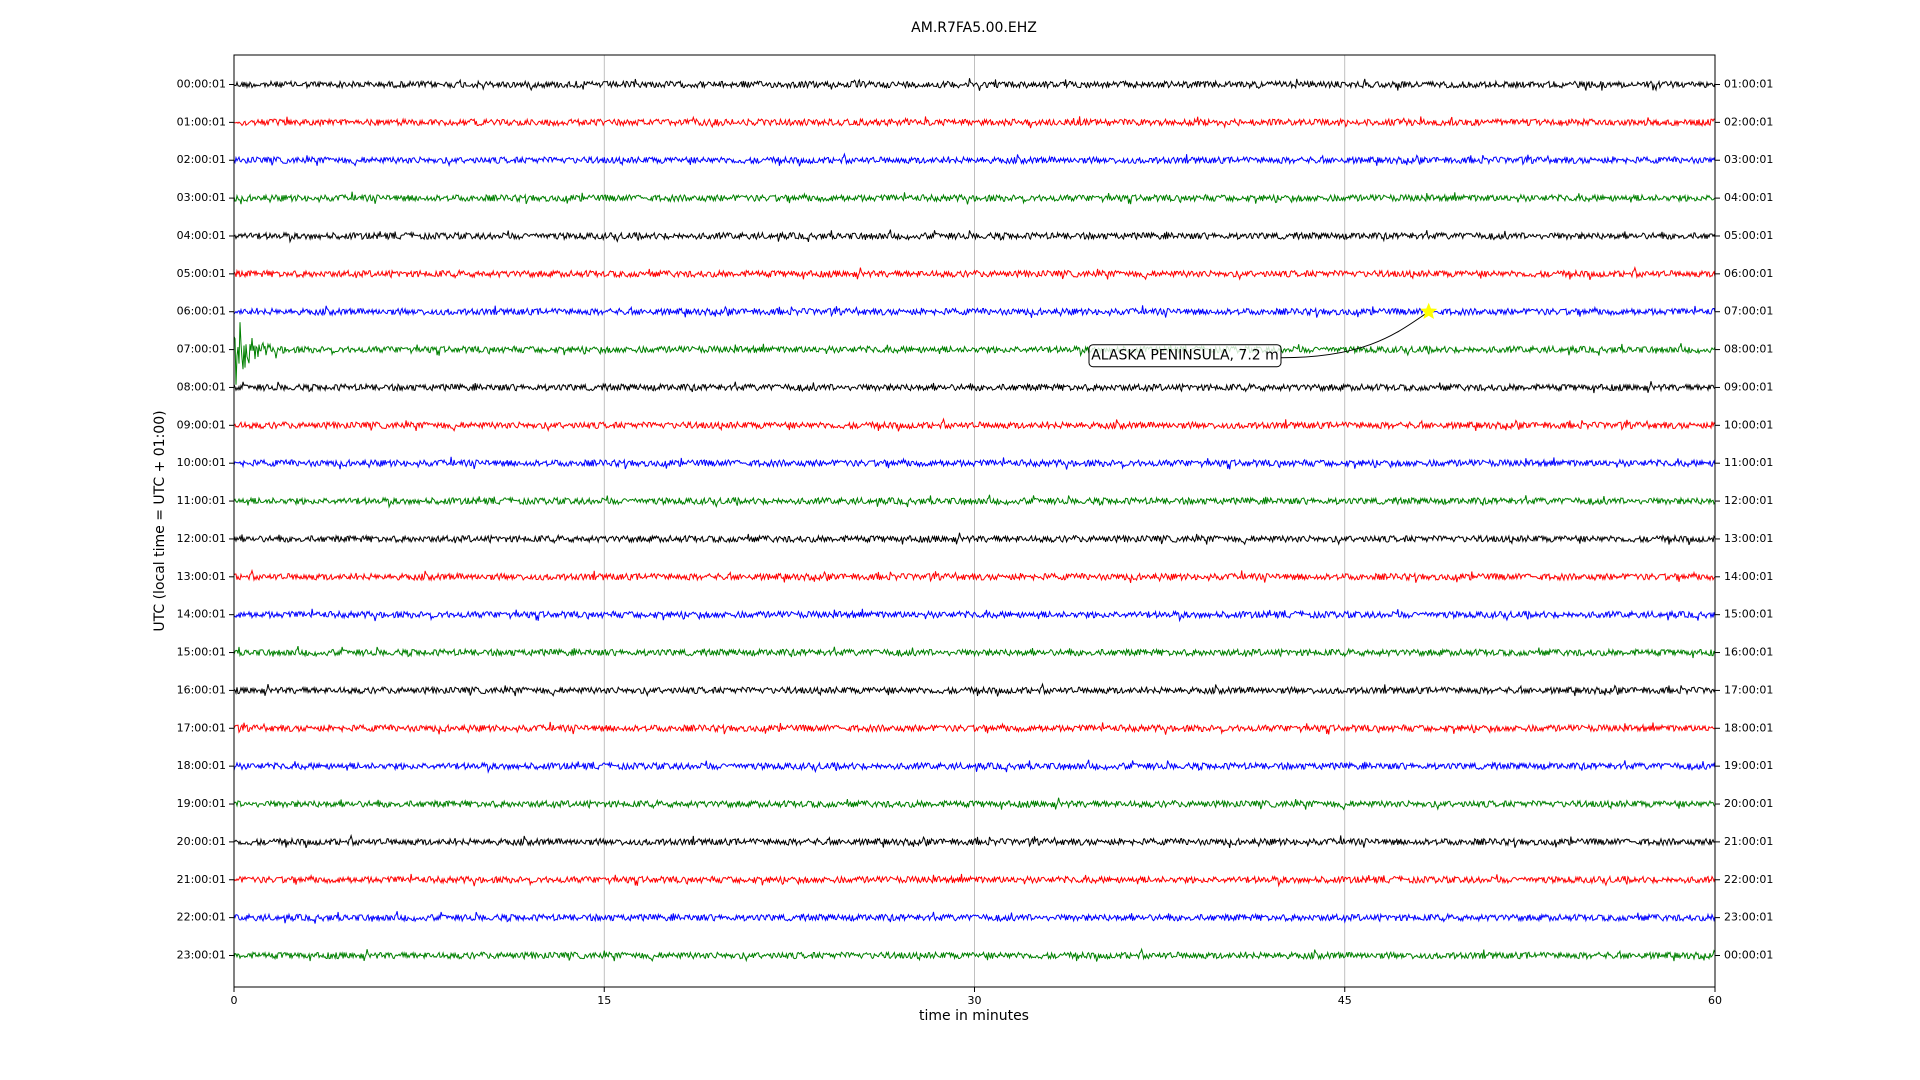 The width and height of the screenshot is (1920, 1080). Describe the element at coordinates (201, 462) in the screenshot. I see `y-tick-label: 10:00:01` at that location.